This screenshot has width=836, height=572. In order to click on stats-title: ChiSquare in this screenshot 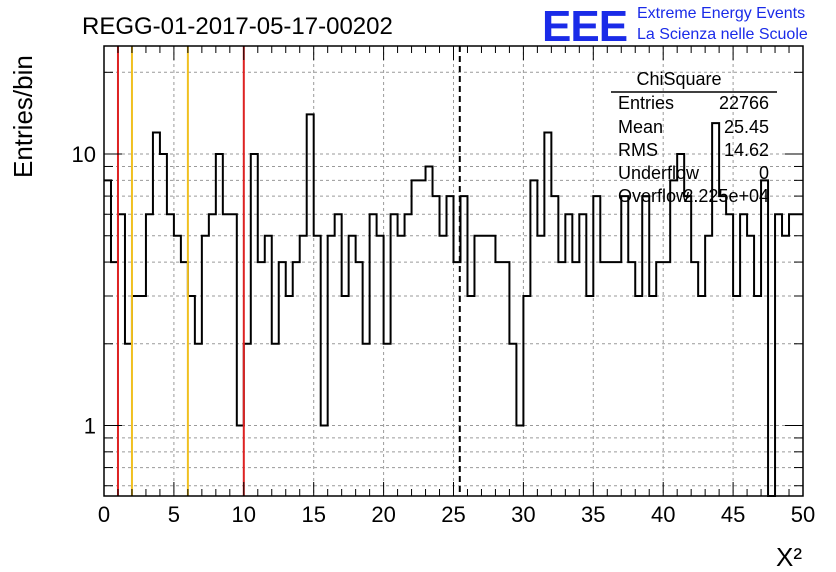, I will do `click(678, 79)`.